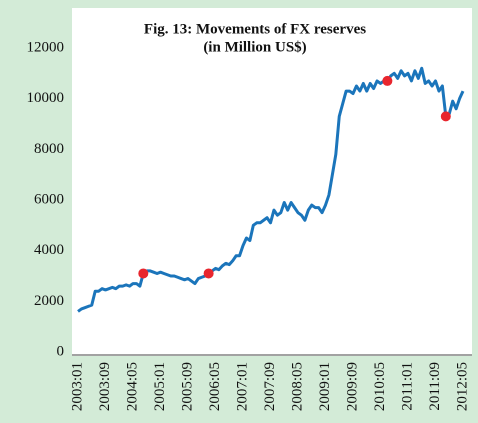  Describe the element at coordinates (160, 386) in the screenshot. I see `x-tick-label: 2005:01` at that location.